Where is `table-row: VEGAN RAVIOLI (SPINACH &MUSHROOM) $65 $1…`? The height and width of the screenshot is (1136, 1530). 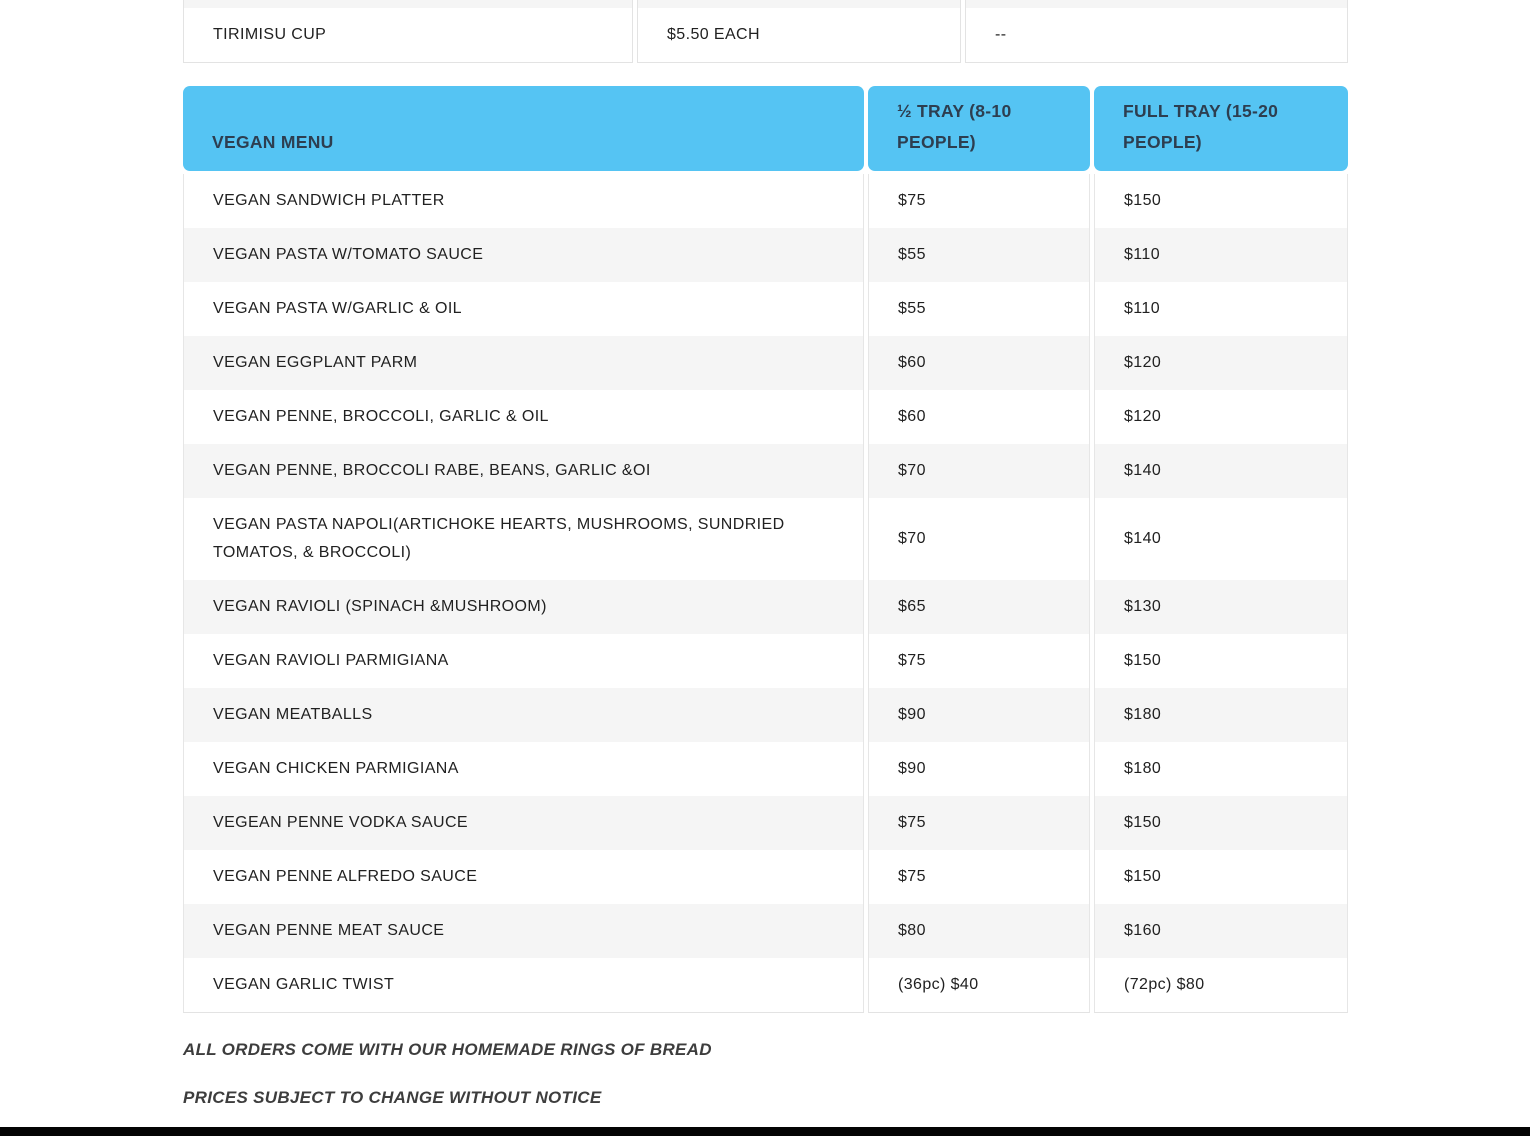 table-row: VEGAN RAVIOLI (SPINACH &MUSHROOM) $65 $1… is located at coordinates (765, 607).